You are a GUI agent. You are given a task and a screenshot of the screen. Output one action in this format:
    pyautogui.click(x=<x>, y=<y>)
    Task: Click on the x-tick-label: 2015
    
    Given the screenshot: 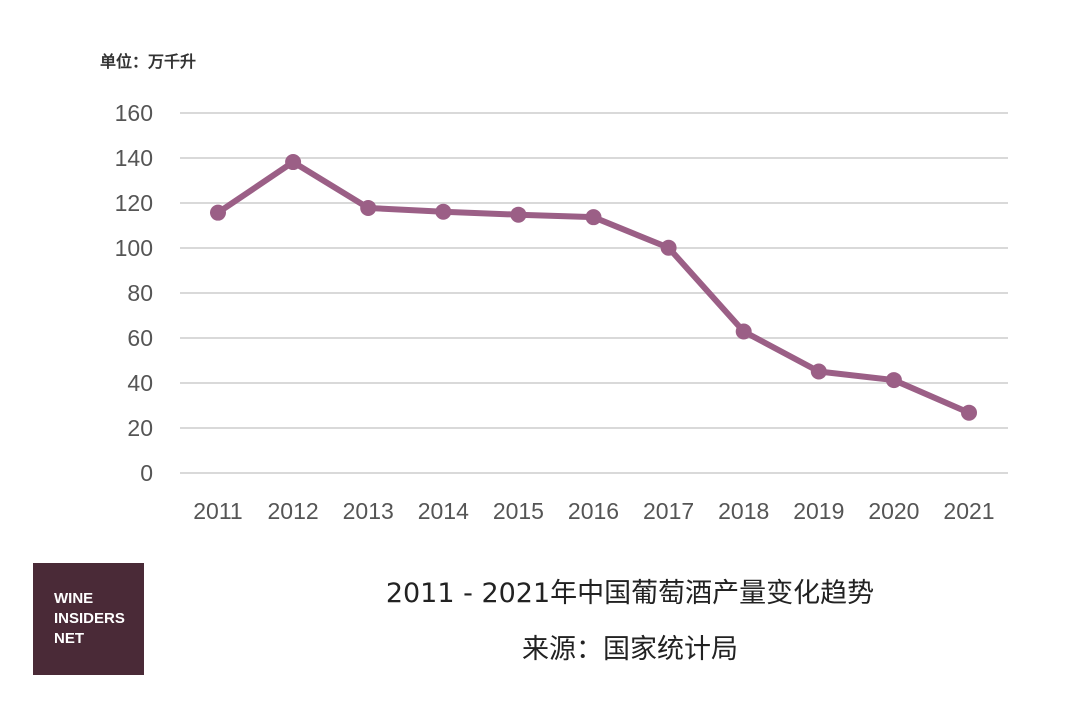 What is the action you would take?
    pyautogui.click(x=518, y=511)
    